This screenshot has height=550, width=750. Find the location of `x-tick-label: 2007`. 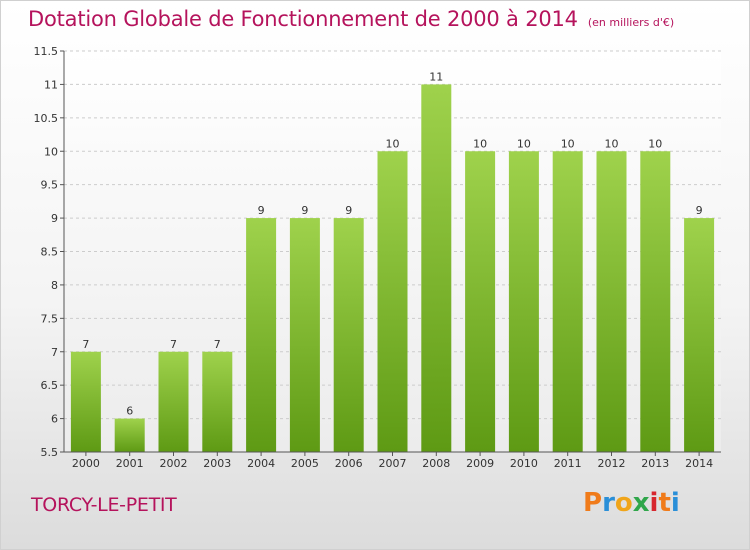

x-tick-label: 2007 is located at coordinates (393, 463).